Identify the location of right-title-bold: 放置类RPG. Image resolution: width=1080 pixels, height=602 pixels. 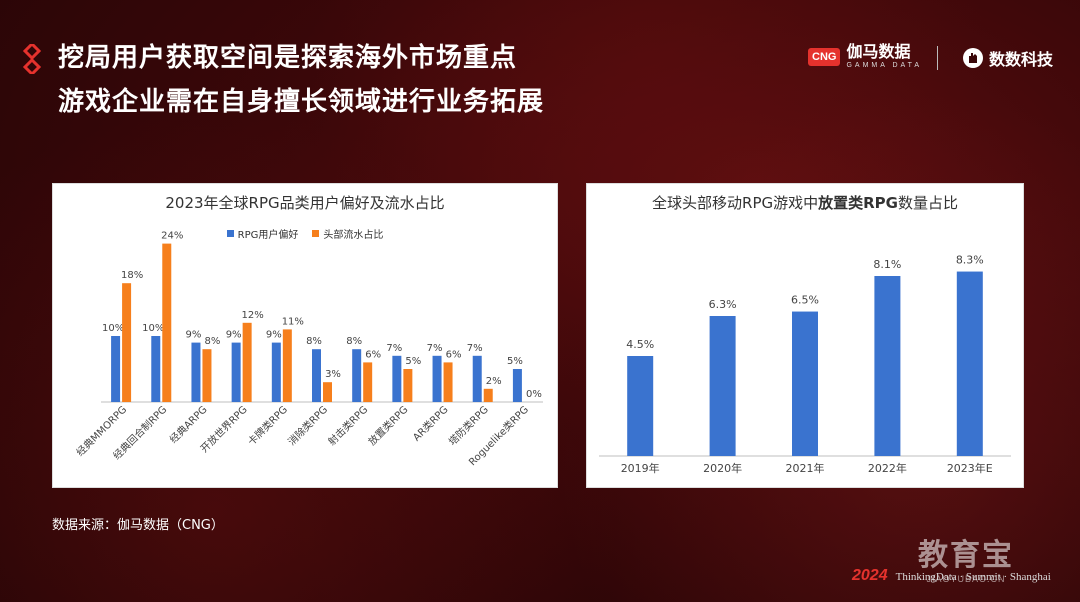
(858, 203).